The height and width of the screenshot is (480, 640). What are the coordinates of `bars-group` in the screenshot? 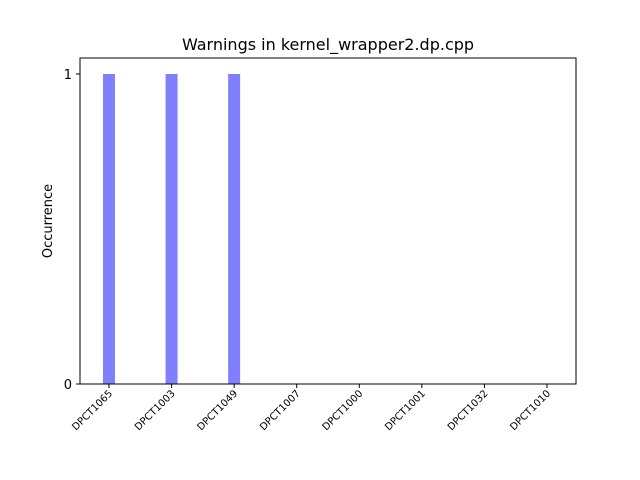 It's located at (172, 229).